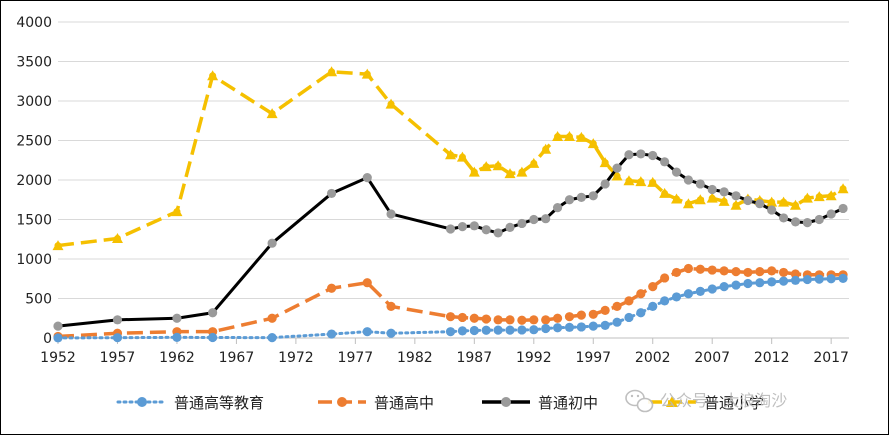 The image size is (889, 435). What do you see at coordinates (142, 402) in the screenshot?
I see `legend-swatch-marker` at bounding box center [142, 402].